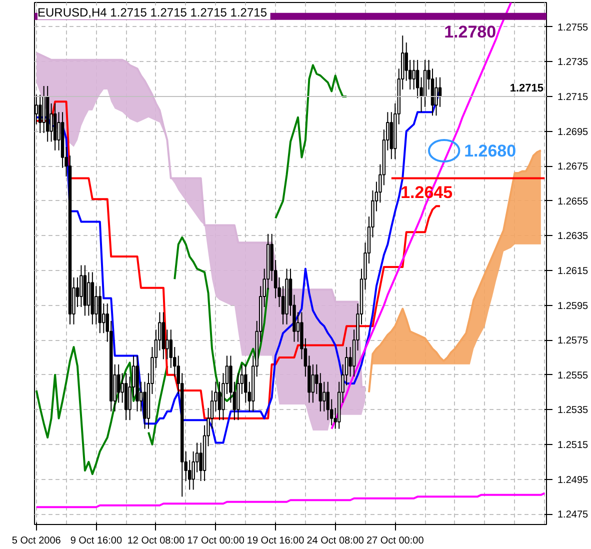 The width and height of the screenshot is (591, 549). What do you see at coordinates (335, 541) in the screenshot?
I see `x-tick-label: 24 Oct 08:00` at bounding box center [335, 541].